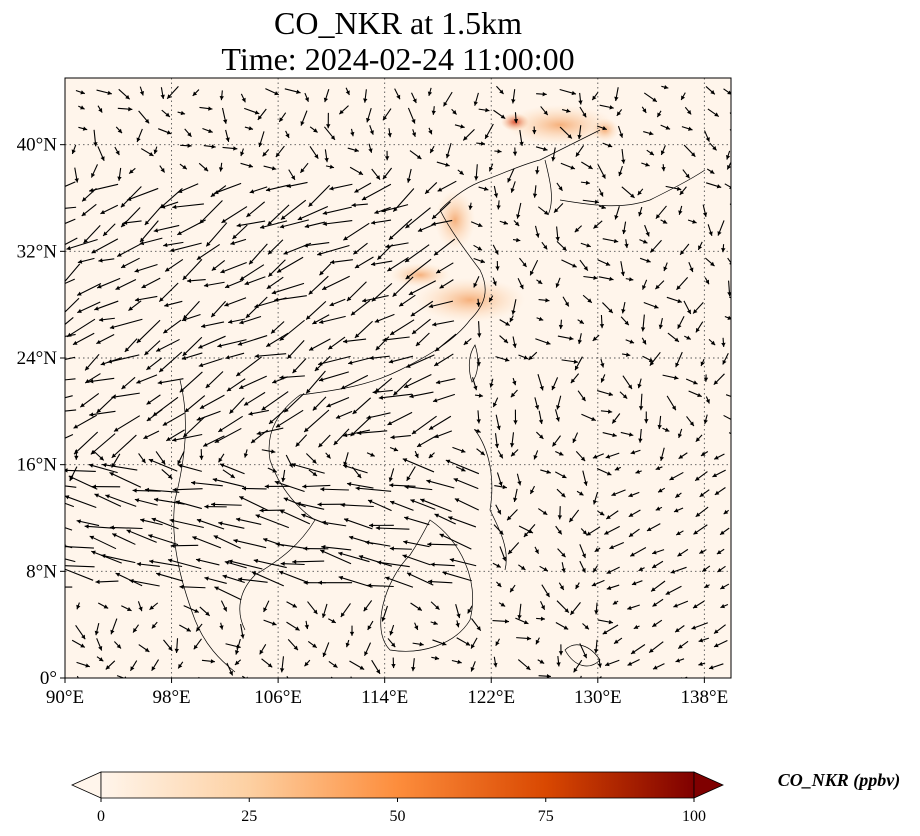 This screenshot has height=836, width=920. Describe the element at coordinates (426, 585) in the screenshot. I see `coastline-borneo` at that location.